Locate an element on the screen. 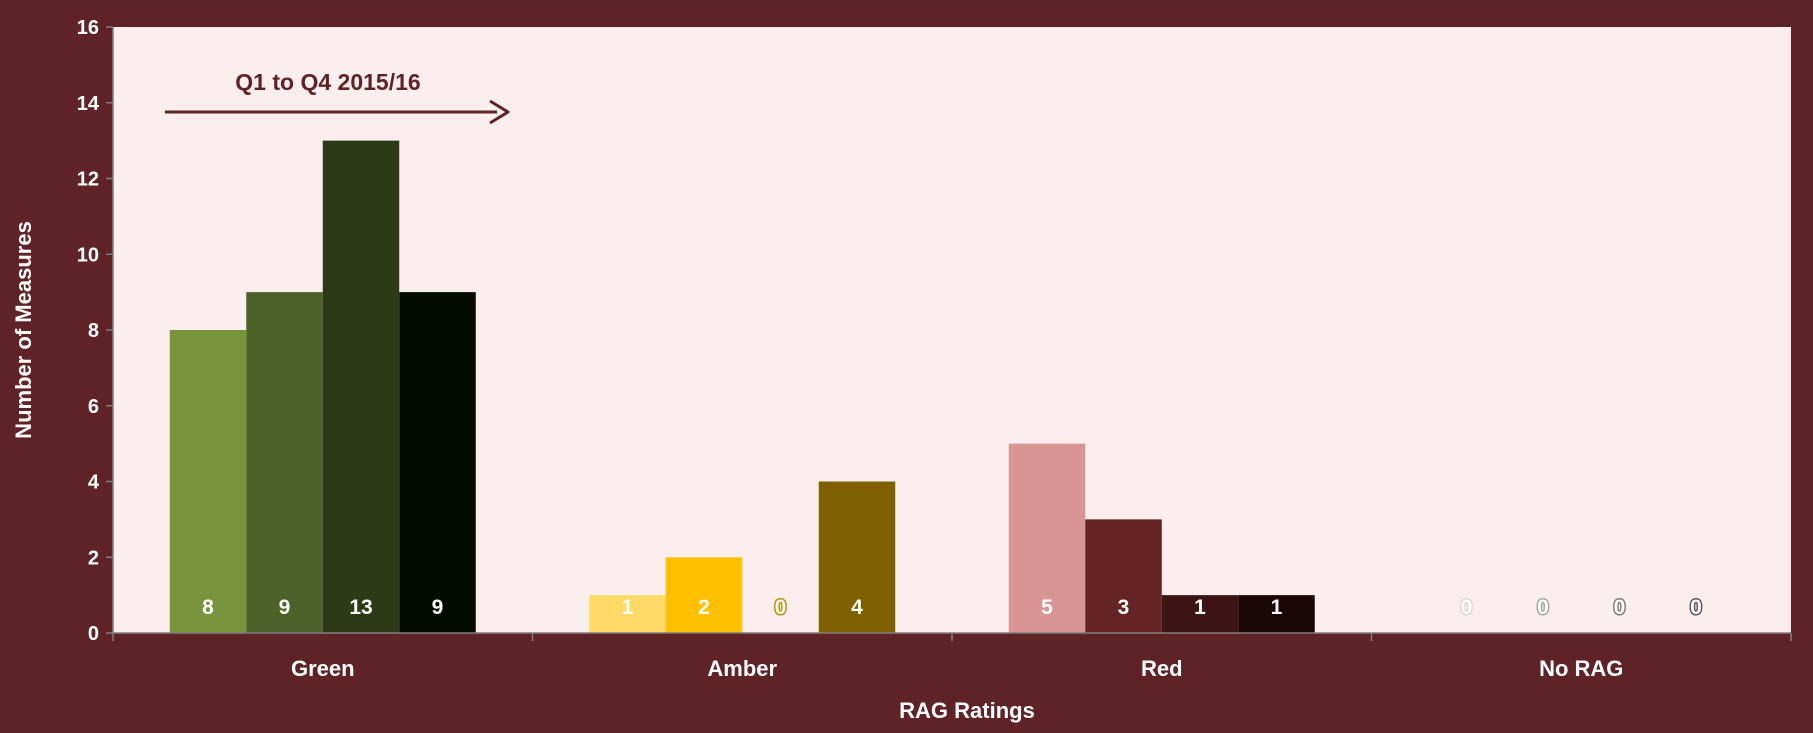 This screenshot has width=1813, height=733. y-tick-label: 4 is located at coordinates (94, 483).